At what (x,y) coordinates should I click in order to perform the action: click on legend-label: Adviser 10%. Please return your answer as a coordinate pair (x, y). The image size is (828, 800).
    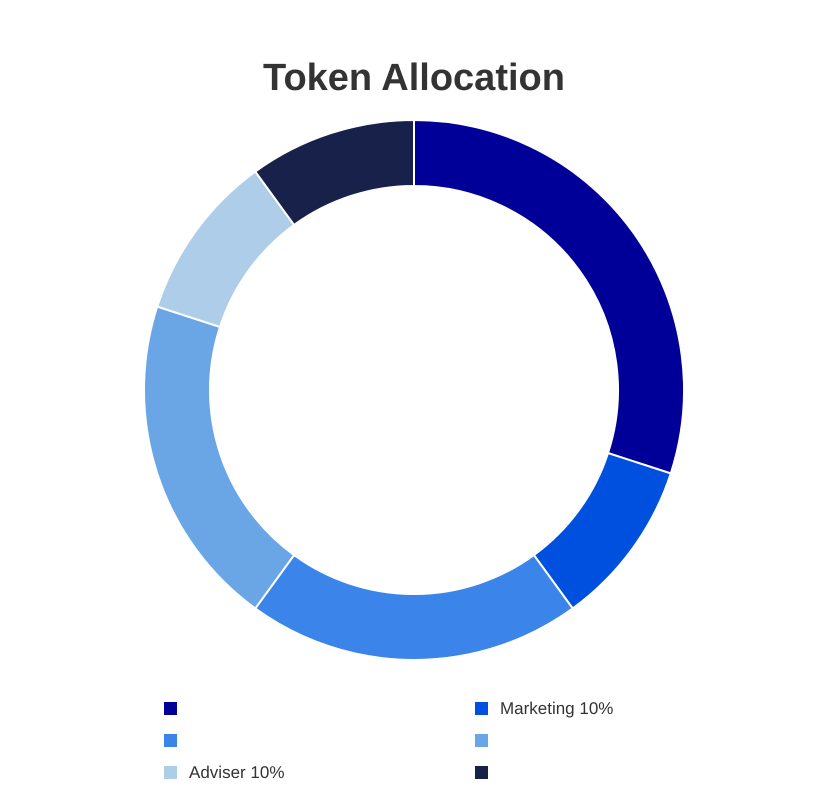
    Looking at the image, I should click on (236, 772).